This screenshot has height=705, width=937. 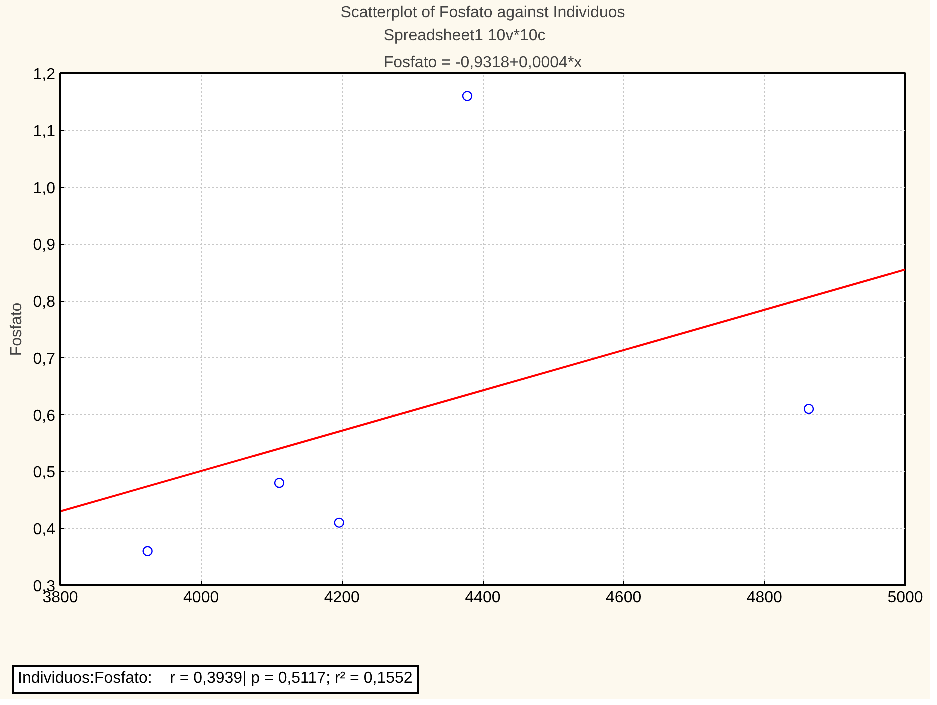 I want to click on y-tick-label: 1,0, so click(x=44, y=189).